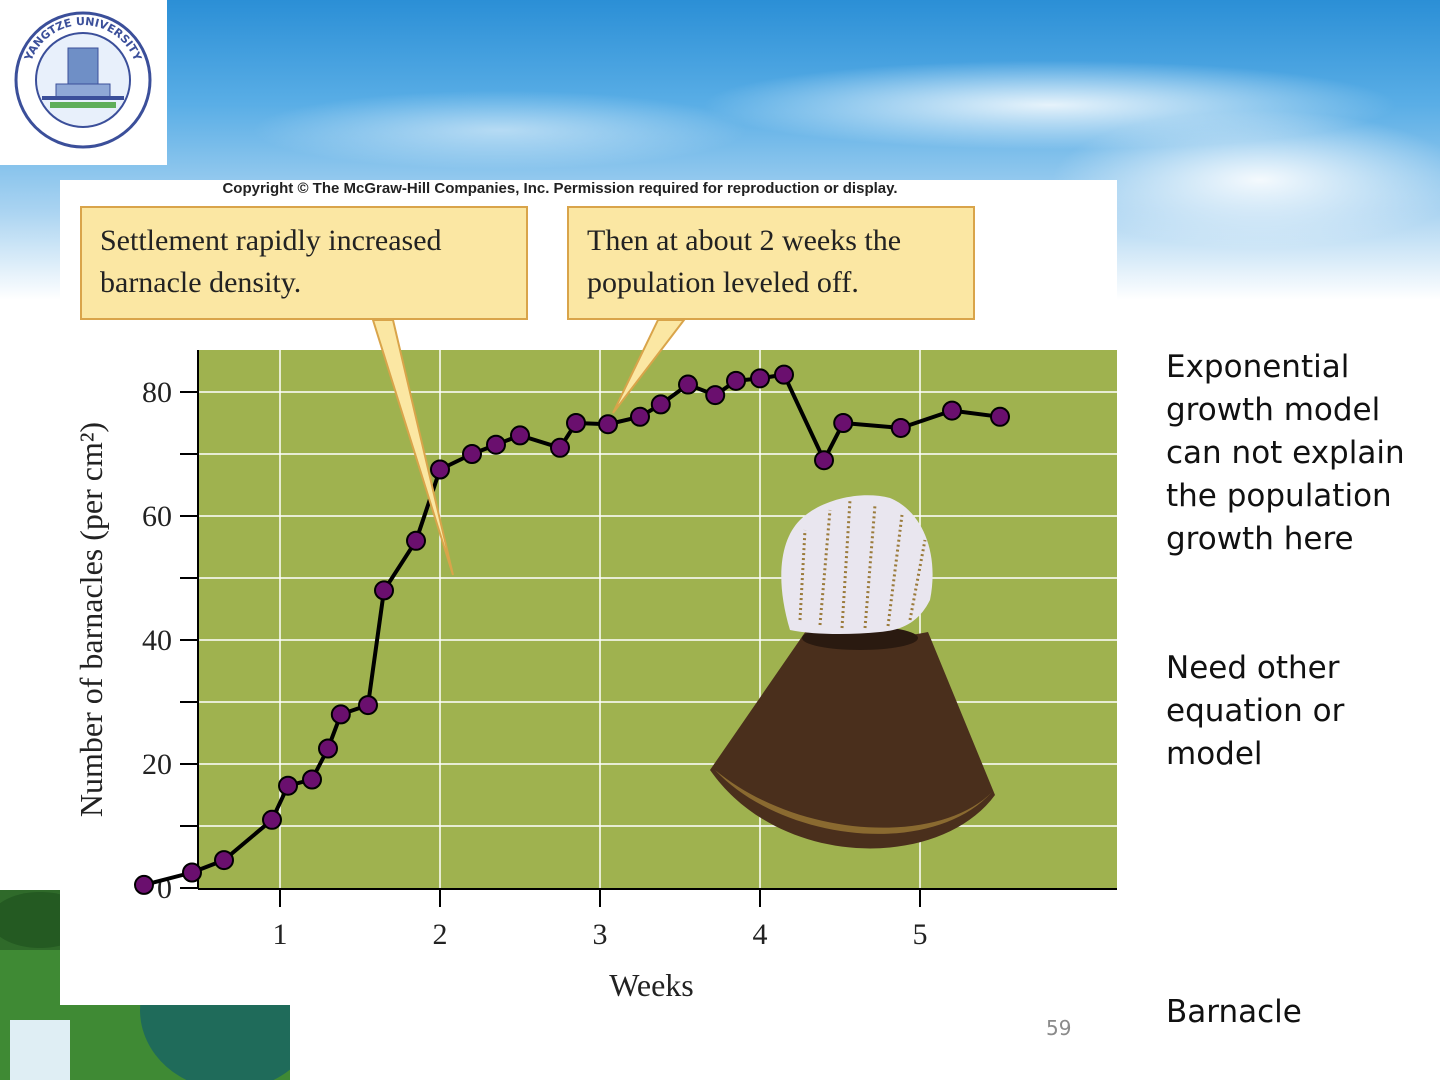 Image resolution: width=1440 pixels, height=1080 pixels. What do you see at coordinates (651, 985) in the screenshot?
I see `x-axis-title: Weeks` at bounding box center [651, 985].